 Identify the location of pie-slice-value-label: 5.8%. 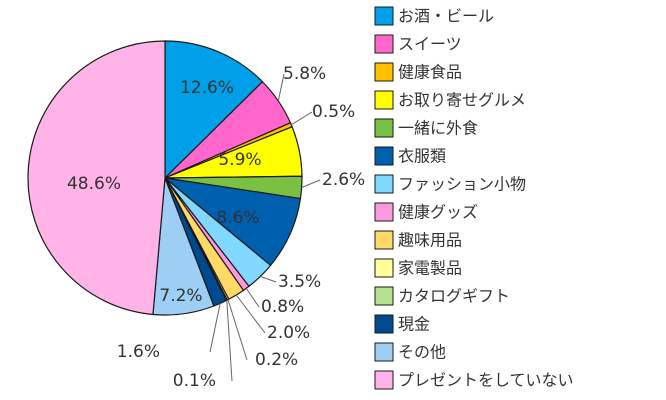
(304, 74).